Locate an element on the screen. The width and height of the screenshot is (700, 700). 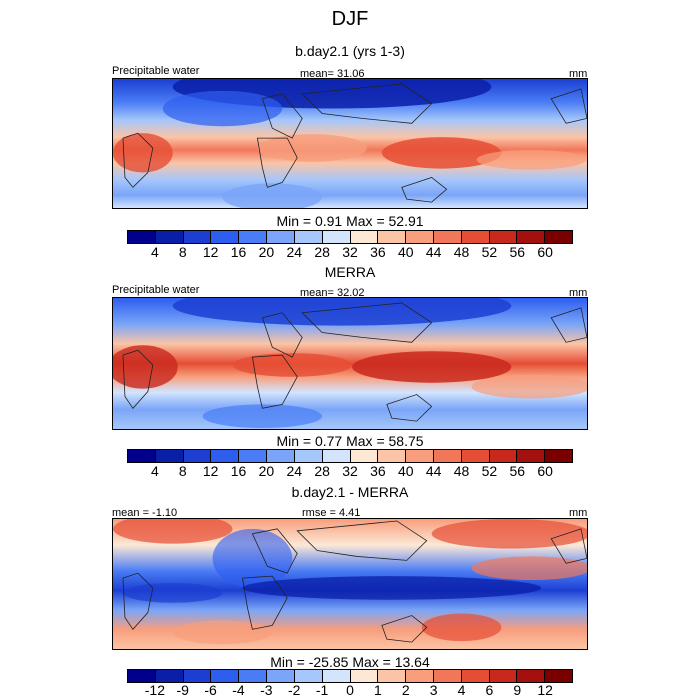
panel-1-coastlines is located at coordinates (354, 143).